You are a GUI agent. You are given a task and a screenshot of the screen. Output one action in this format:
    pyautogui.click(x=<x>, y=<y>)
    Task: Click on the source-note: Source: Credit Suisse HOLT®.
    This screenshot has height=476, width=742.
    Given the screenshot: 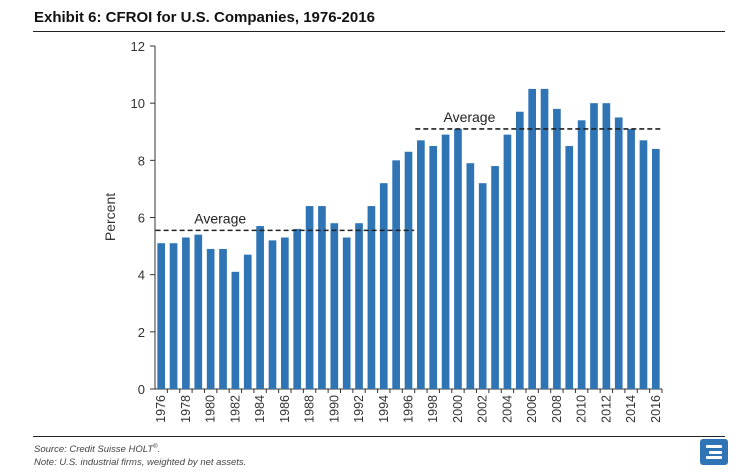 What is the action you would take?
    pyautogui.click(x=140, y=448)
    